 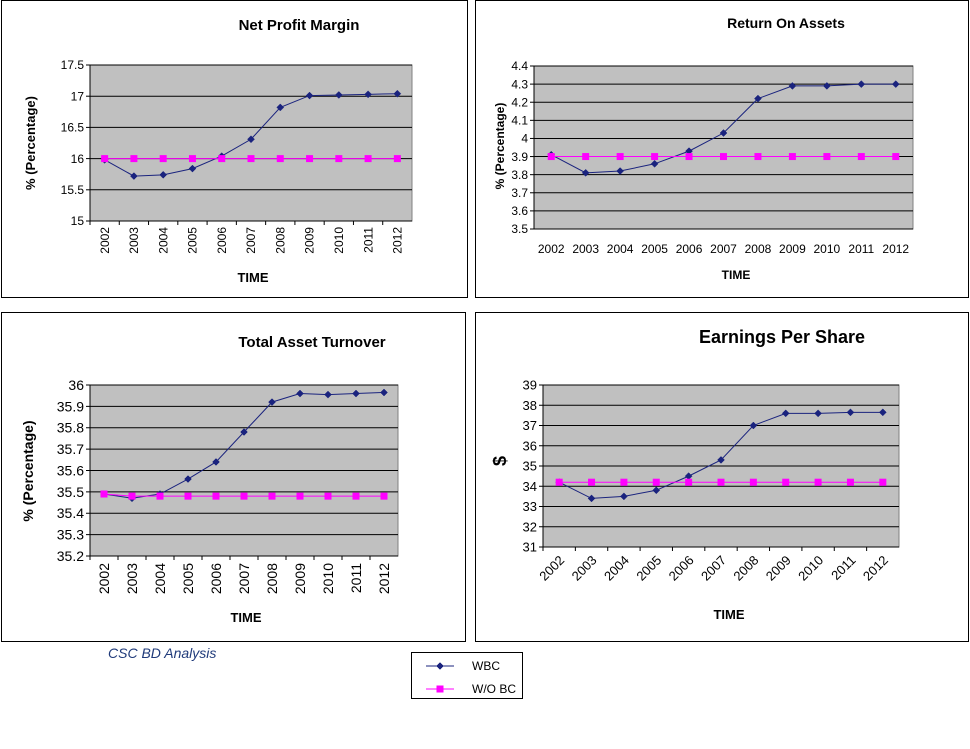 What do you see at coordinates (519, 193) in the screenshot?
I see `y-tick-label: 3.7` at bounding box center [519, 193].